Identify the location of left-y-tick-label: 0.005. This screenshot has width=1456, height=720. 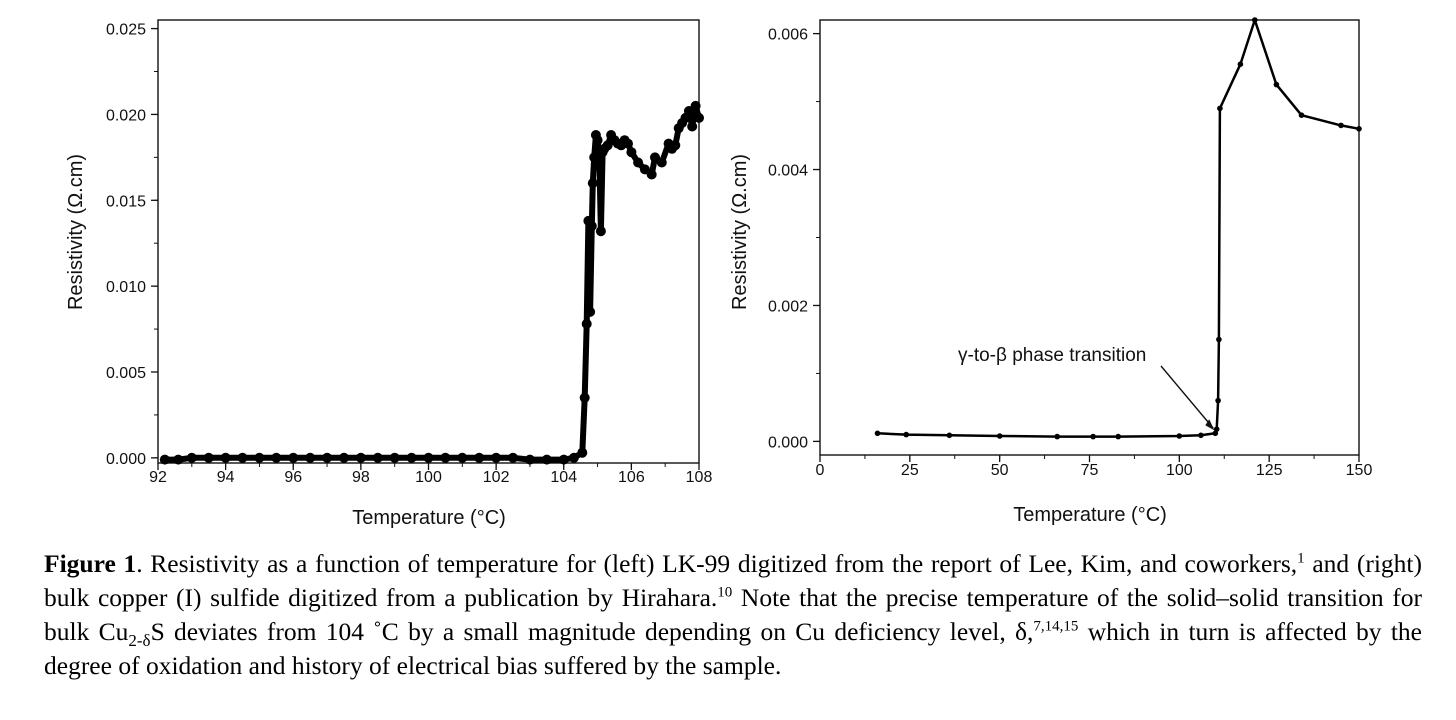
(126, 373).